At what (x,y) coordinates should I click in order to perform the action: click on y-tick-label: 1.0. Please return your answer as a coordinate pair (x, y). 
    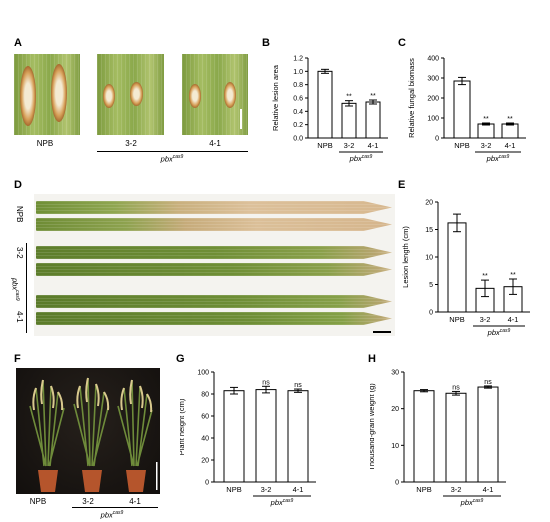
    Looking at the image, I should click on (298, 72).